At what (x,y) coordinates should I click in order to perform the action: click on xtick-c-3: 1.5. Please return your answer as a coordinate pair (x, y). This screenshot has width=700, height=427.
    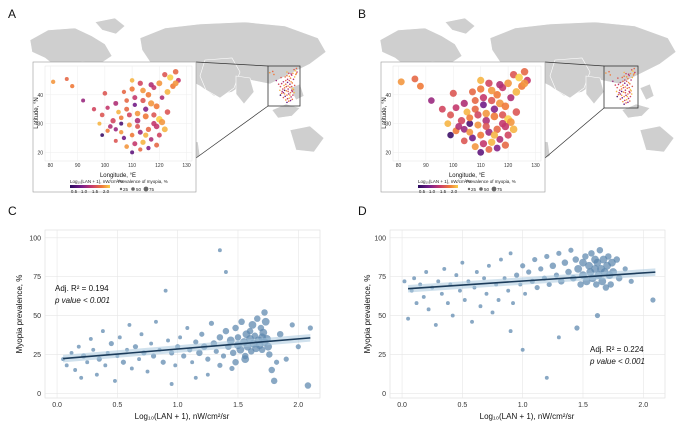
    Looking at the image, I should click on (238, 405).